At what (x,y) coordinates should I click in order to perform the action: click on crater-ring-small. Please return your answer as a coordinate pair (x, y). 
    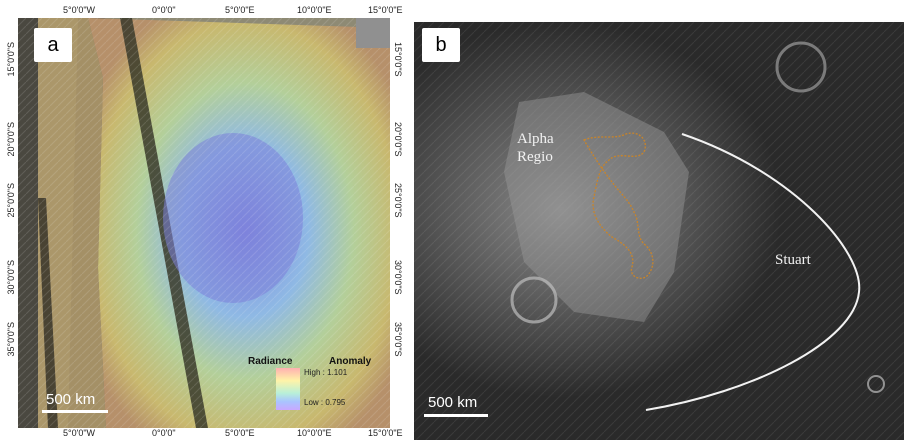
    Looking at the image, I should click on (876, 384).